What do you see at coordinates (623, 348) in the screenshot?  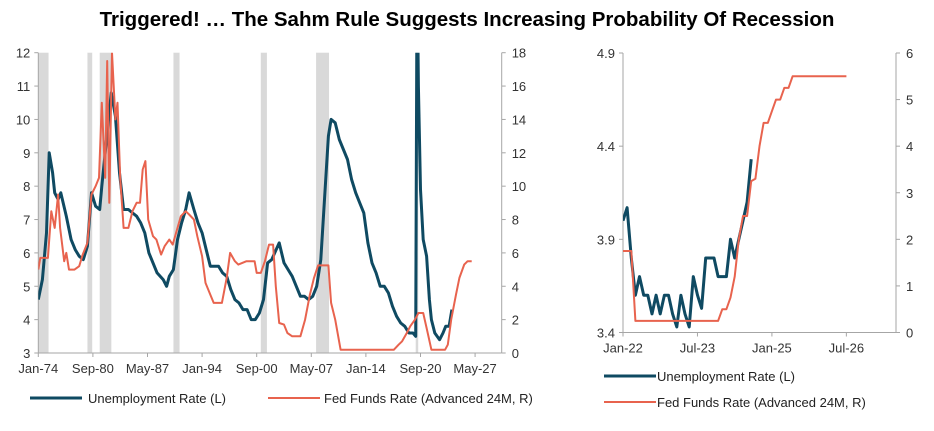 I see `x-tick-label: Jan-22` at bounding box center [623, 348].